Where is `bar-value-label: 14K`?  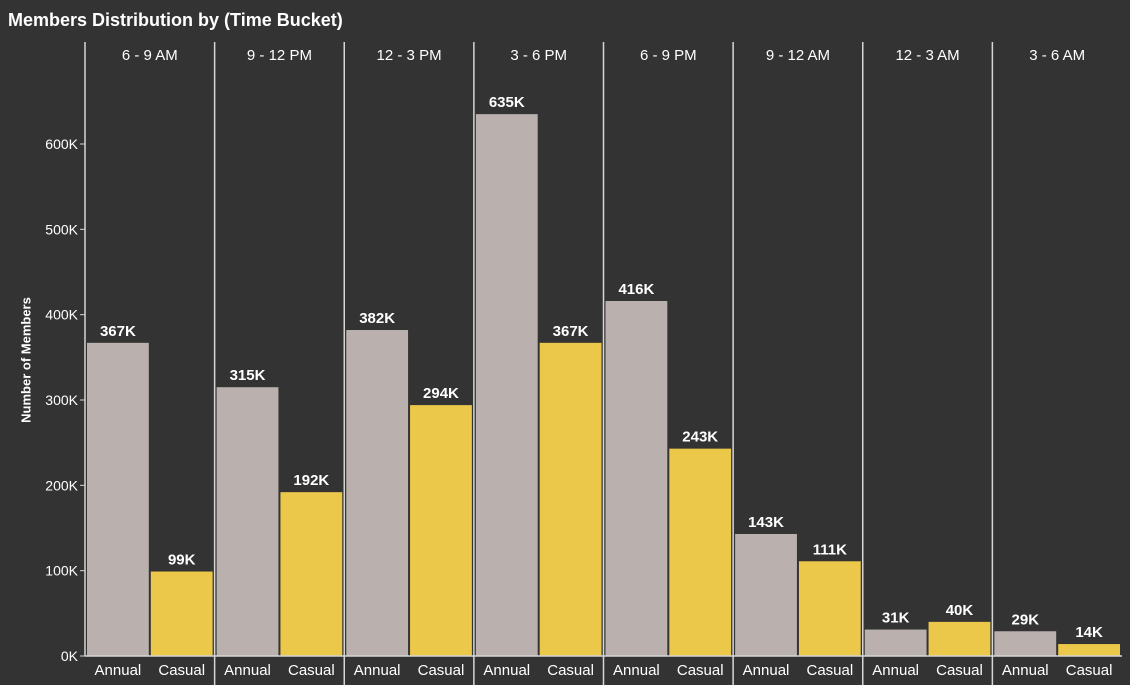
bar-value-label: 14K is located at coordinates (1089, 632).